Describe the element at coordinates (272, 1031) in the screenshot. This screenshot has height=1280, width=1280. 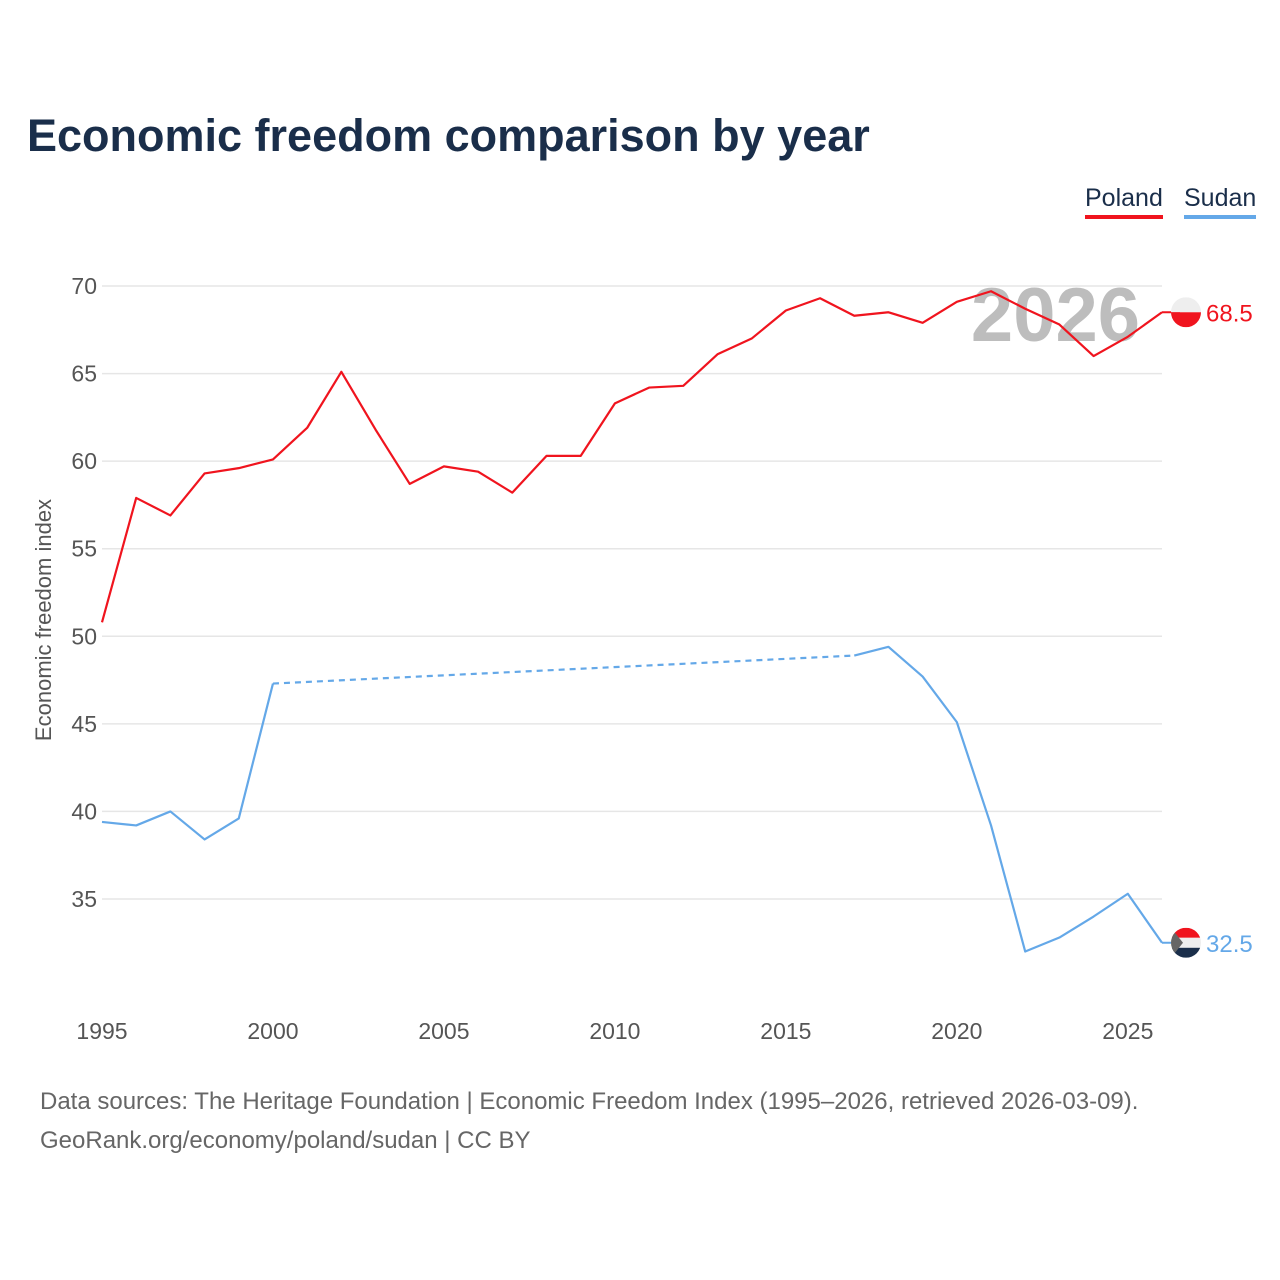
I see `x-tick-label: 2000` at that location.